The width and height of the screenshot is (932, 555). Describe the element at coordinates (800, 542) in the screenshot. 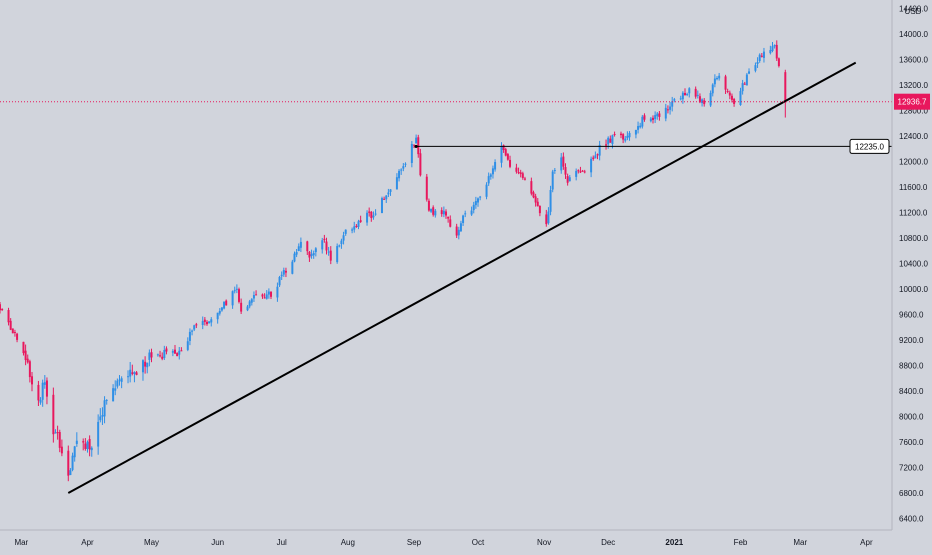

I see `time-tick-label: Mar` at that location.